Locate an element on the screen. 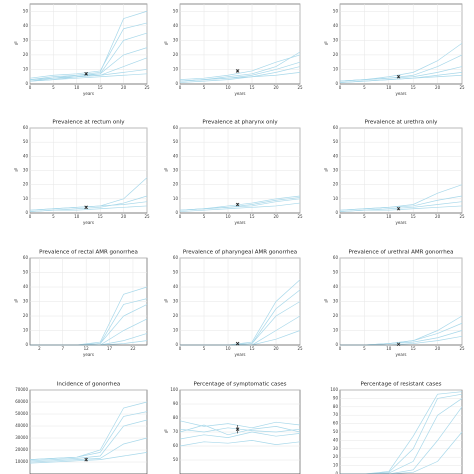  y-tick-label: 50000 is located at coordinates (21, 413).